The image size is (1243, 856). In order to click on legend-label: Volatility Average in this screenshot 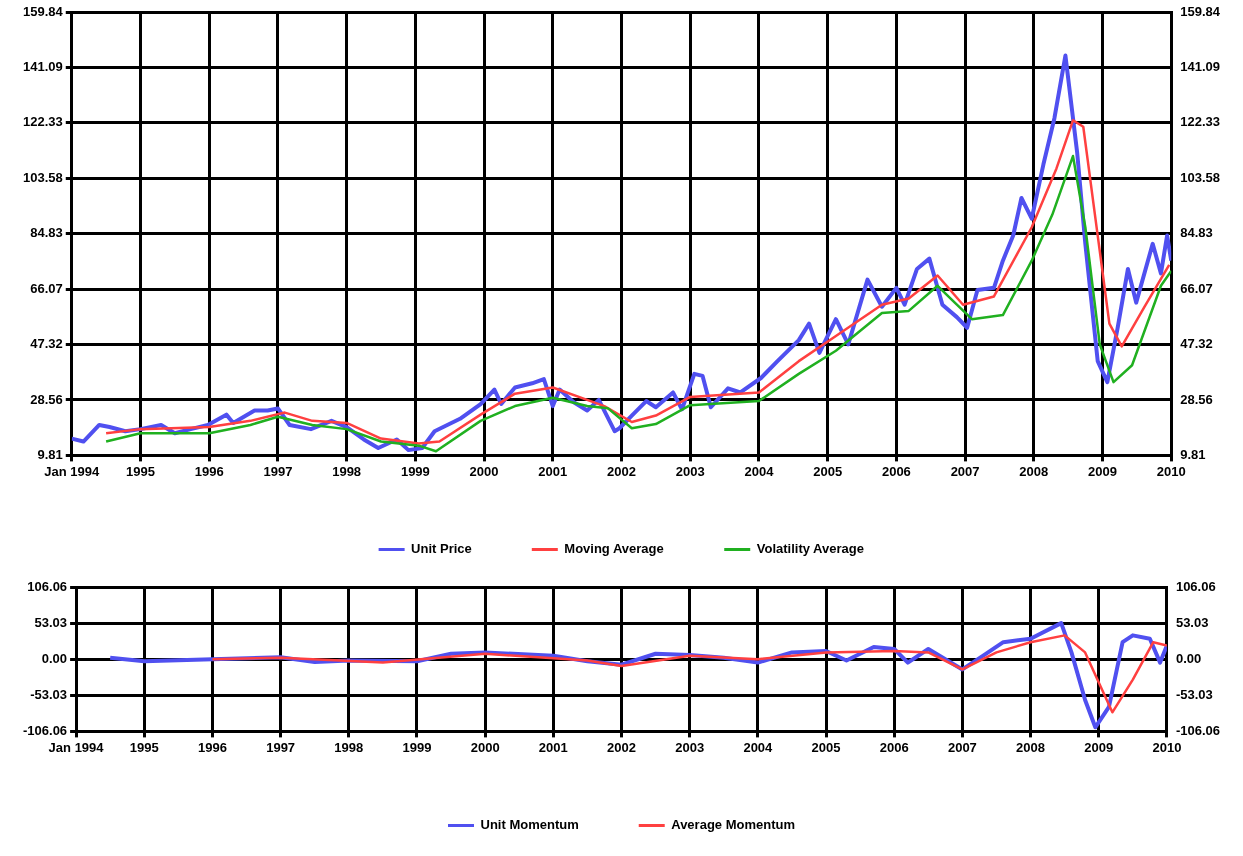, I will do `click(810, 549)`.